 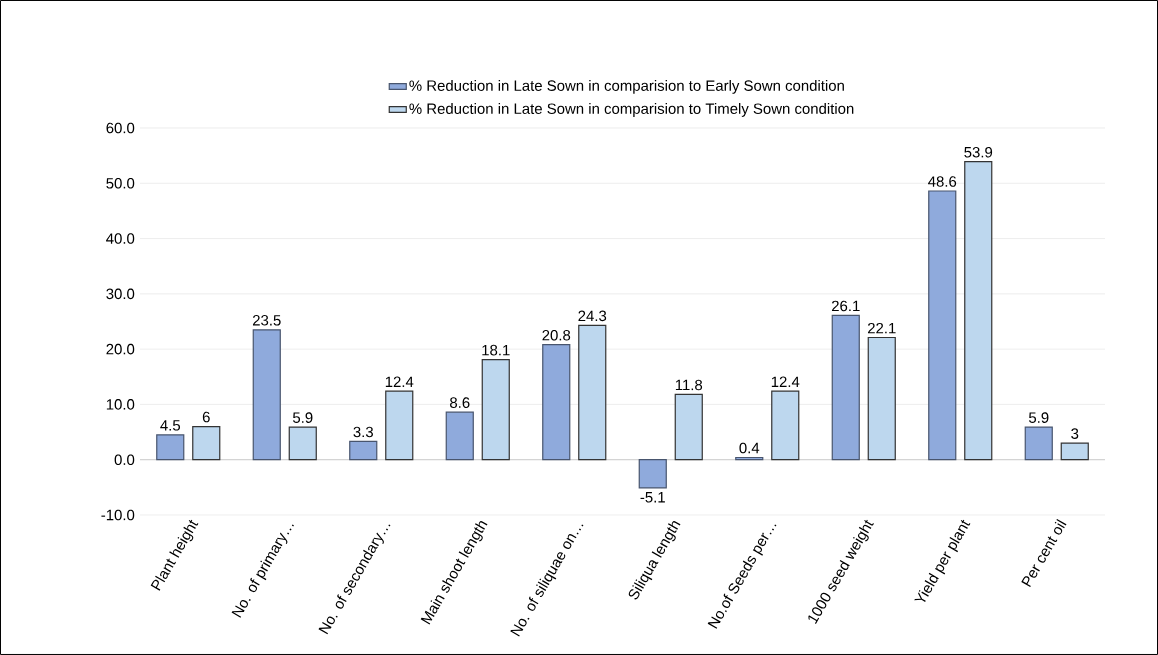 What do you see at coordinates (118, 515) in the screenshot?
I see `y-tick-label: -10.0` at bounding box center [118, 515].